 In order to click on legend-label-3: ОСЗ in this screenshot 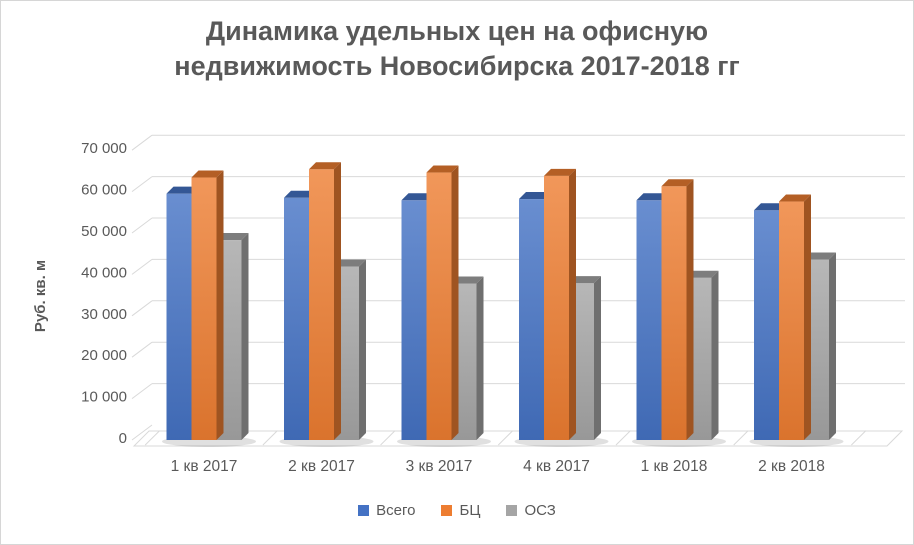, I will do `click(540, 510)`.